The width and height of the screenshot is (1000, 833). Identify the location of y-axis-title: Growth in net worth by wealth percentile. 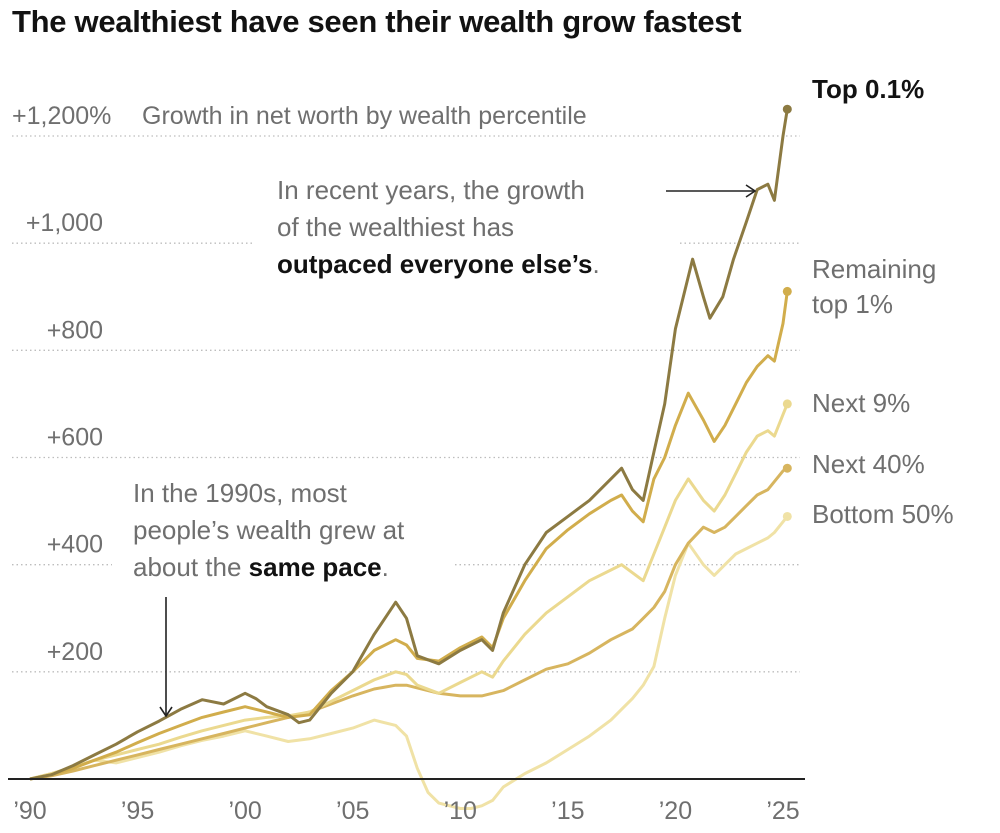
(364, 116).